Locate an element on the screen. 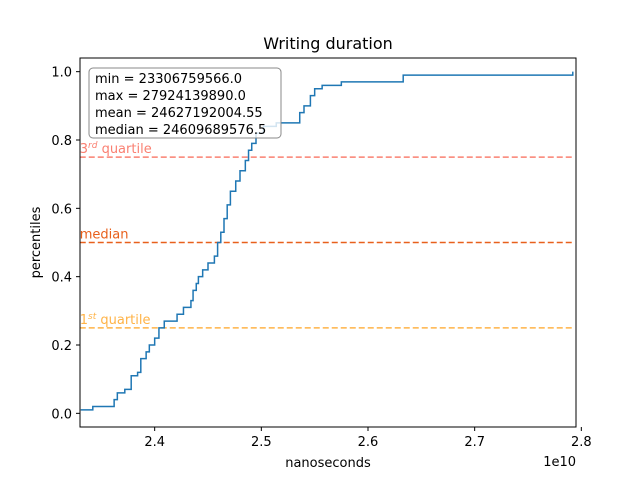 The height and width of the screenshot is (480, 640). x-tick-label: 2.4 is located at coordinates (154, 442).